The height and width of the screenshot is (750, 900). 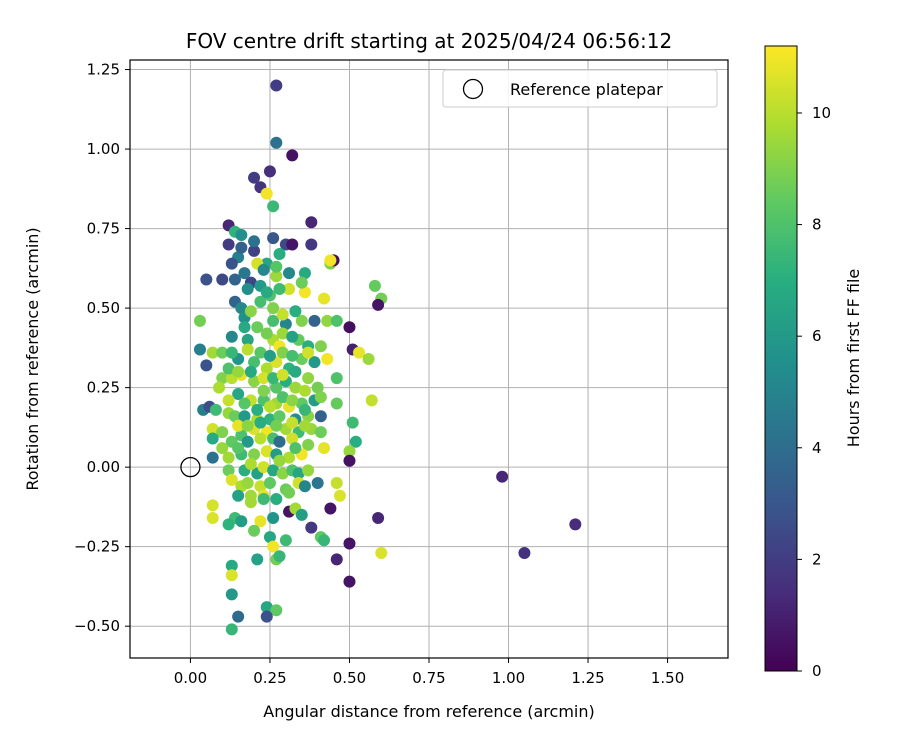 I want to click on x-tick-label: 0.25, so click(x=269, y=678).